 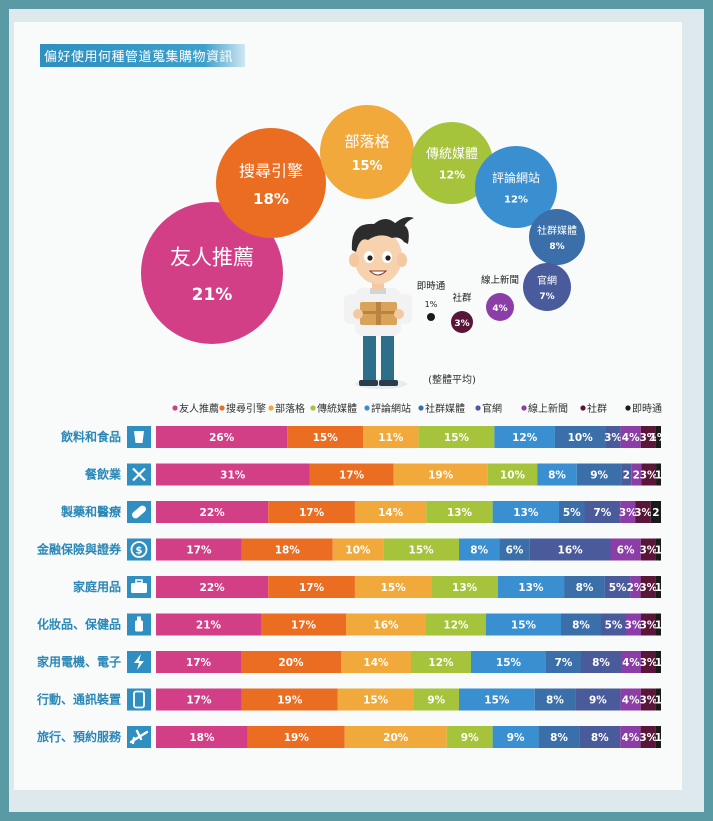 What do you see at coordinates (139, 662) in the screenshot?
I see `lightning-icon` at bounding box center [139, 662].